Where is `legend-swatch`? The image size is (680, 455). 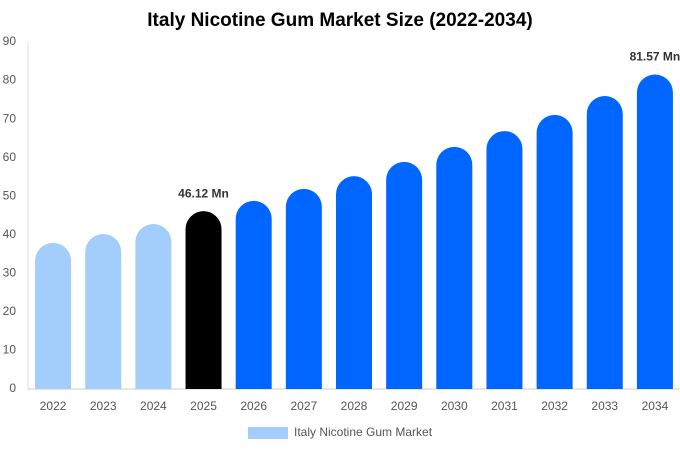 legend-swatch is located at coordinates (268, 433).